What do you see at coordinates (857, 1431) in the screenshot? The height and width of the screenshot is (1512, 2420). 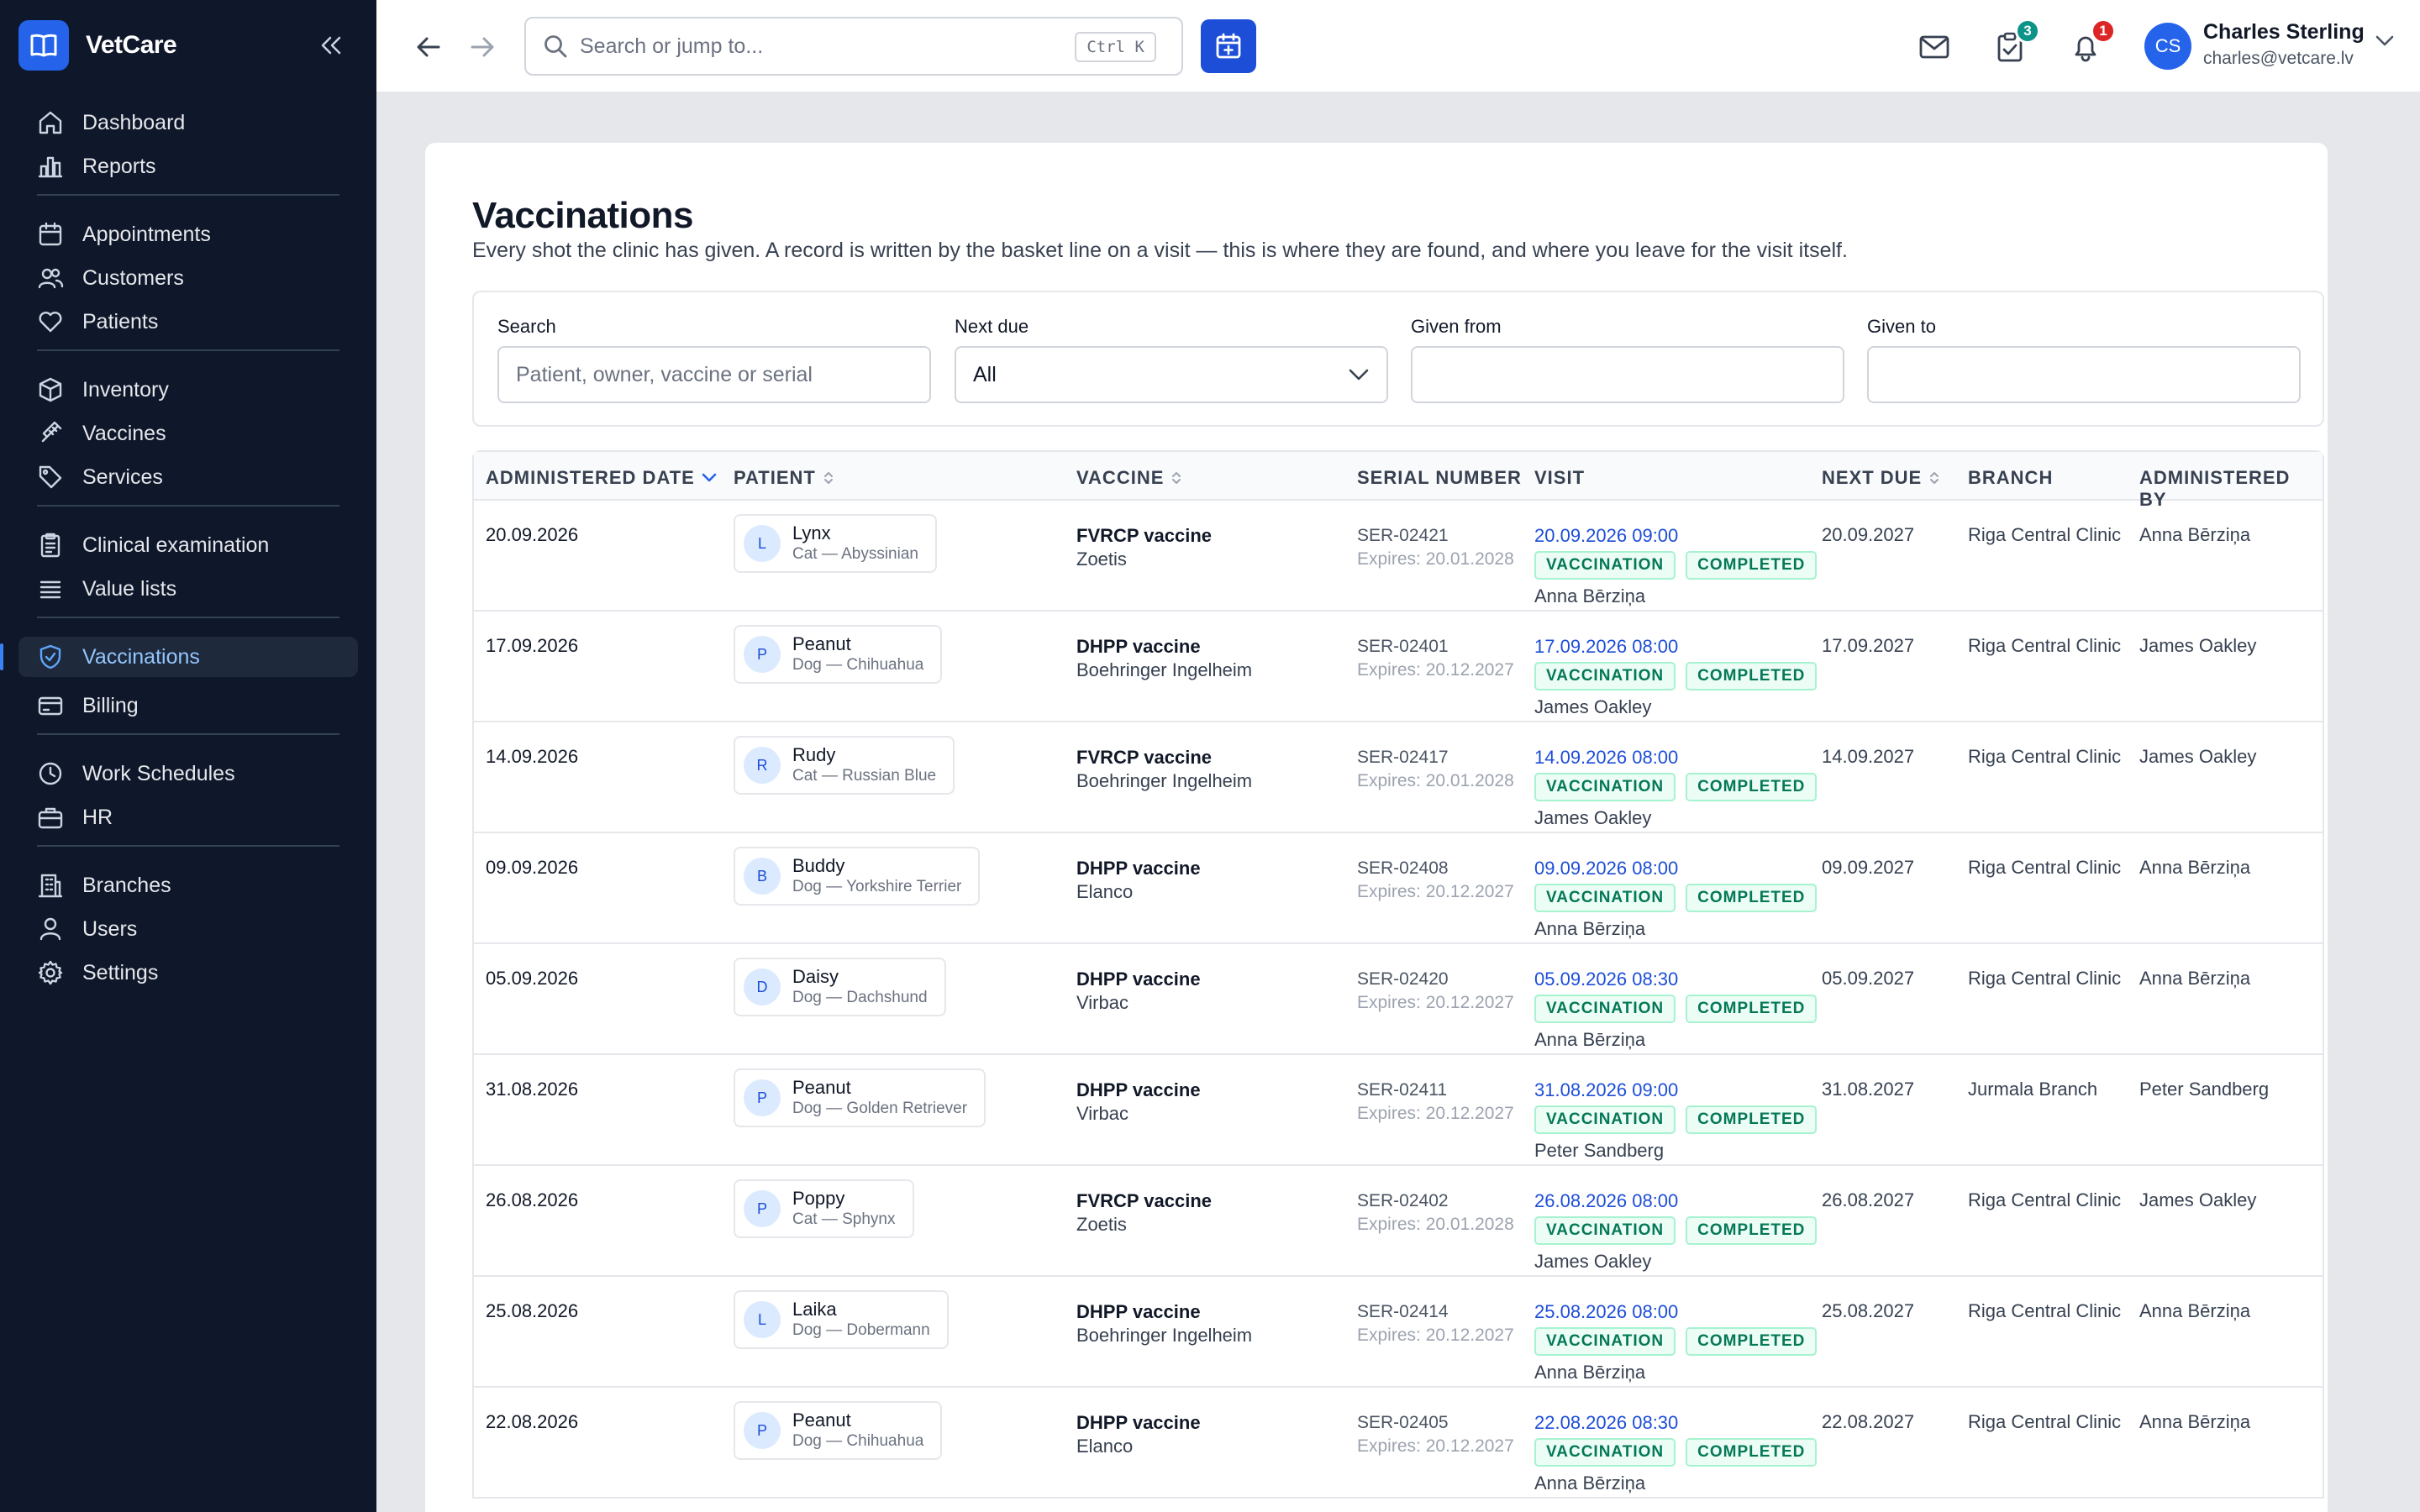 I see `patient-info: Peanut Dog — Chihuahua` at bounding box center [857, 1431].